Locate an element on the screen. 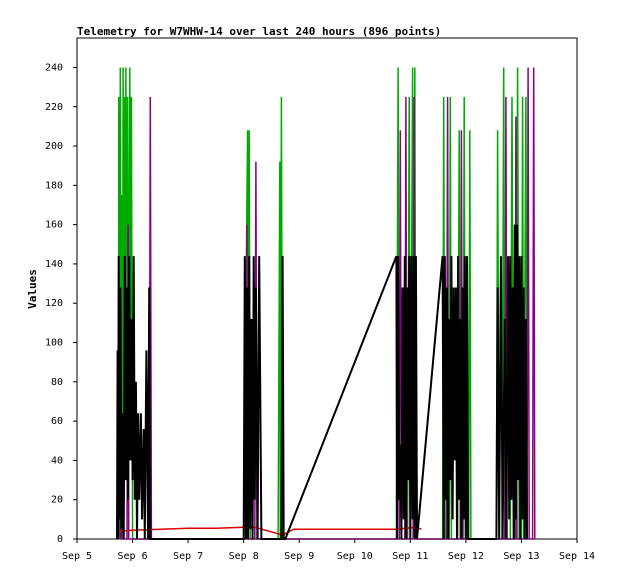  x-tick-label: Sep 14 is located at coordinates (577, 556).